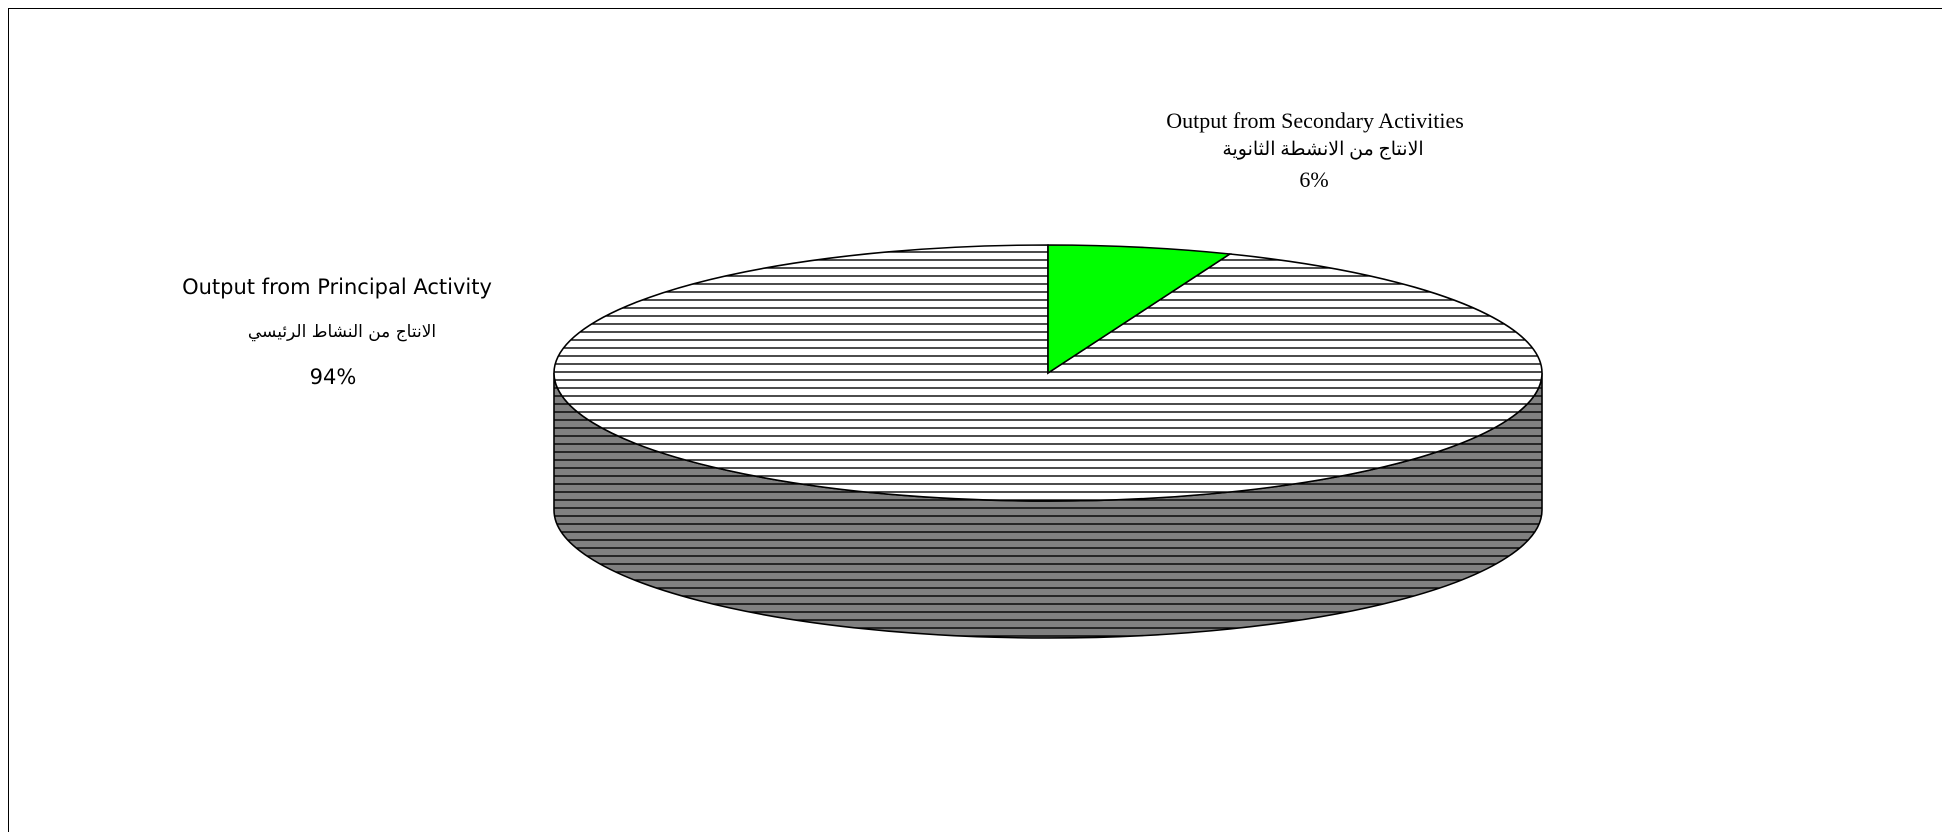  I want to click on label-secondary-percent: 6%, so click(1313, 179).